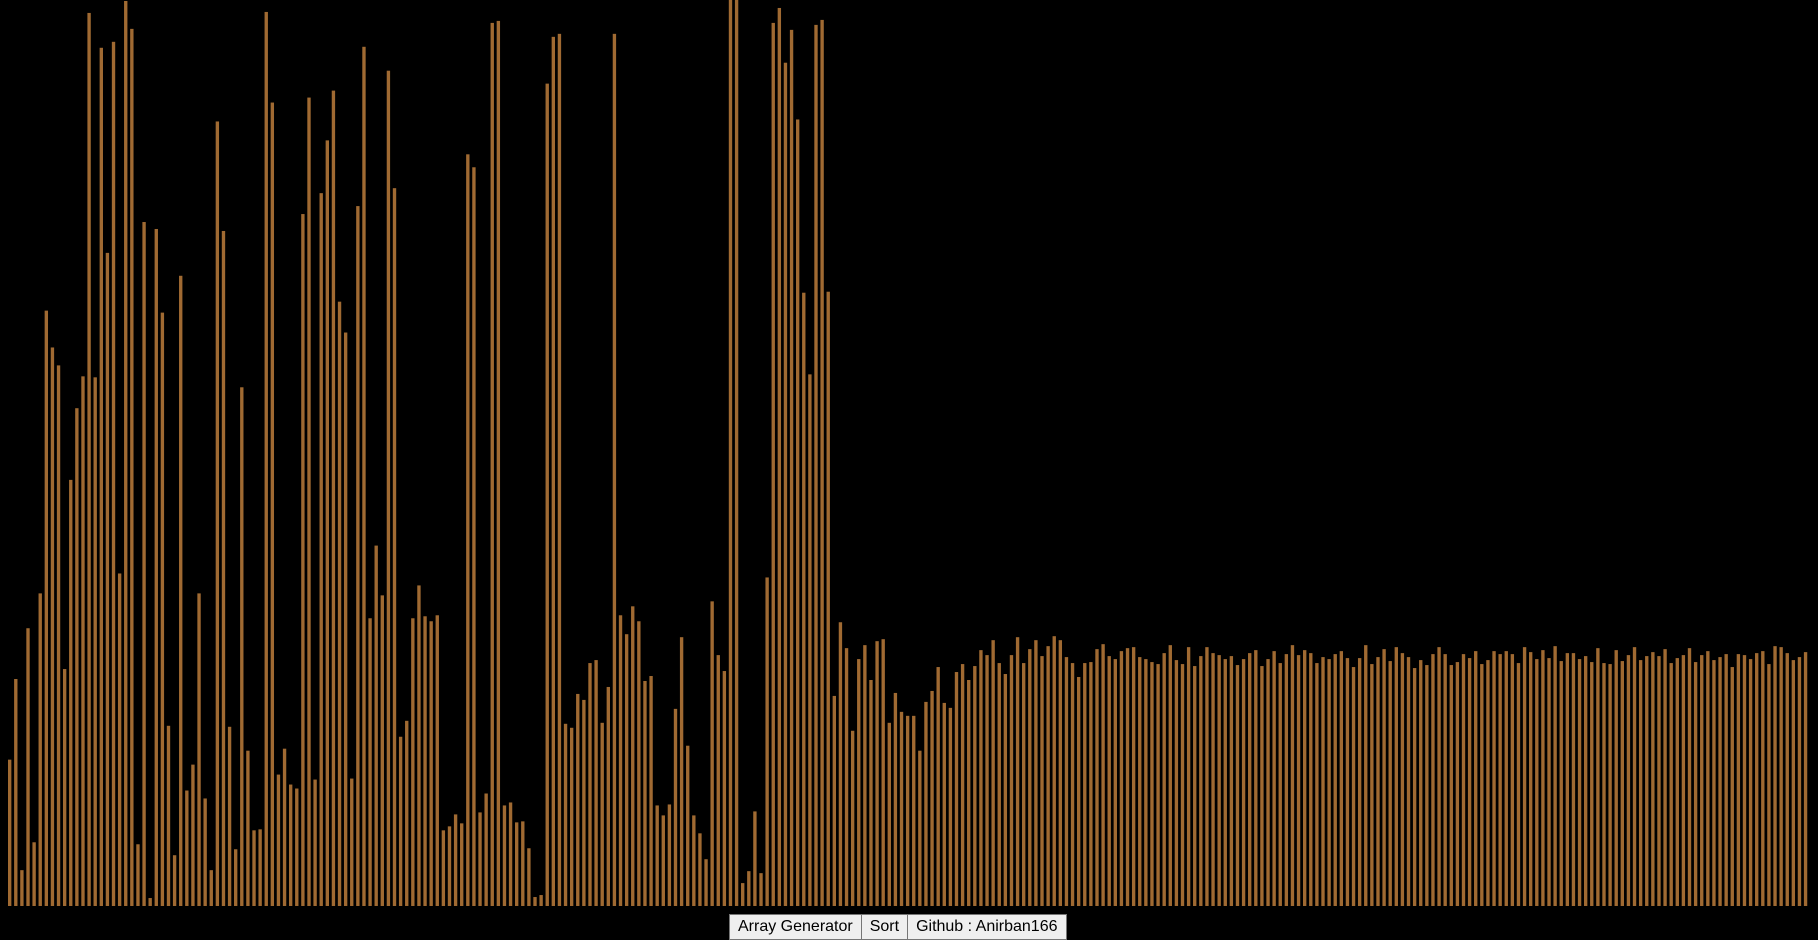  What do you see at coordinates (987, 927) in the screenshot?
I see `github-button: Github : Anirban166` at bounding box center [987, 927].